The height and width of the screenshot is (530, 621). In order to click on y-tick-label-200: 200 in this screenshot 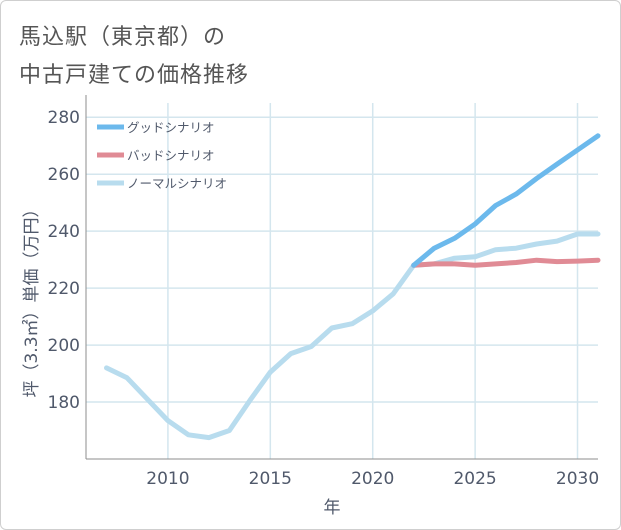, I will do `click(64, 346)`.